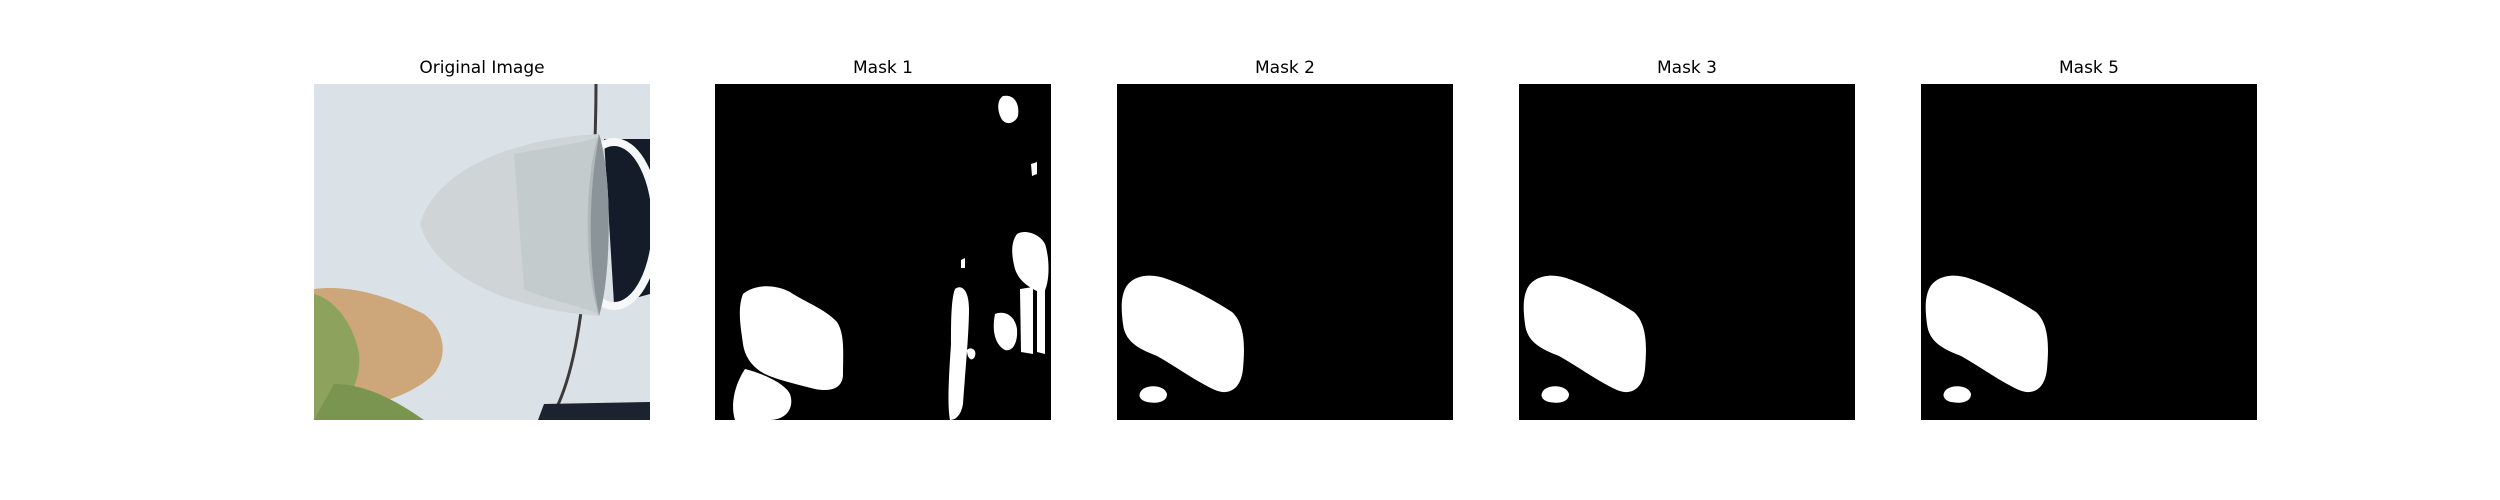 This screenshot has height=500, width=2500. Describe the element at coordinates (1687, 252) in the screenshot. I see `mask-3-image` at that location.